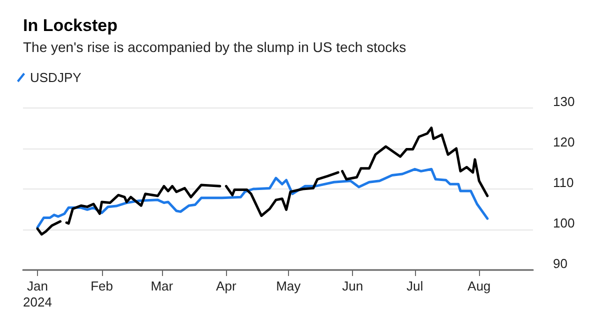  I want to click on y-tick-label: 110, so click(563, 182).